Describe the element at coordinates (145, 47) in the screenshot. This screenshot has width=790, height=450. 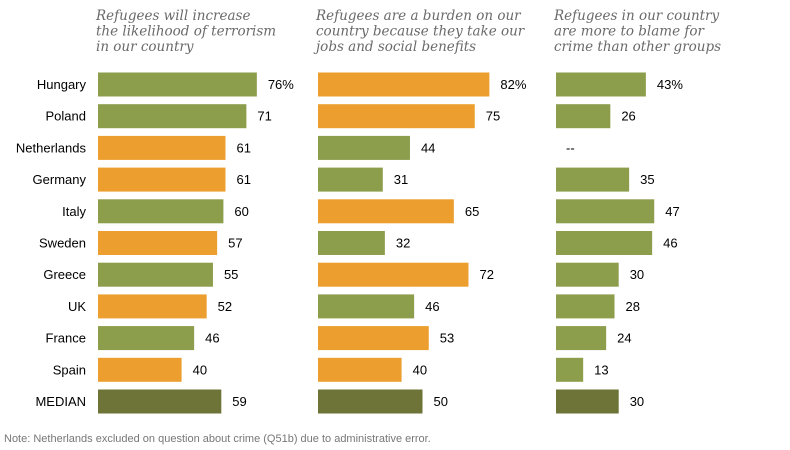
I see `panel-1-title-line-3: in our country` at that location.